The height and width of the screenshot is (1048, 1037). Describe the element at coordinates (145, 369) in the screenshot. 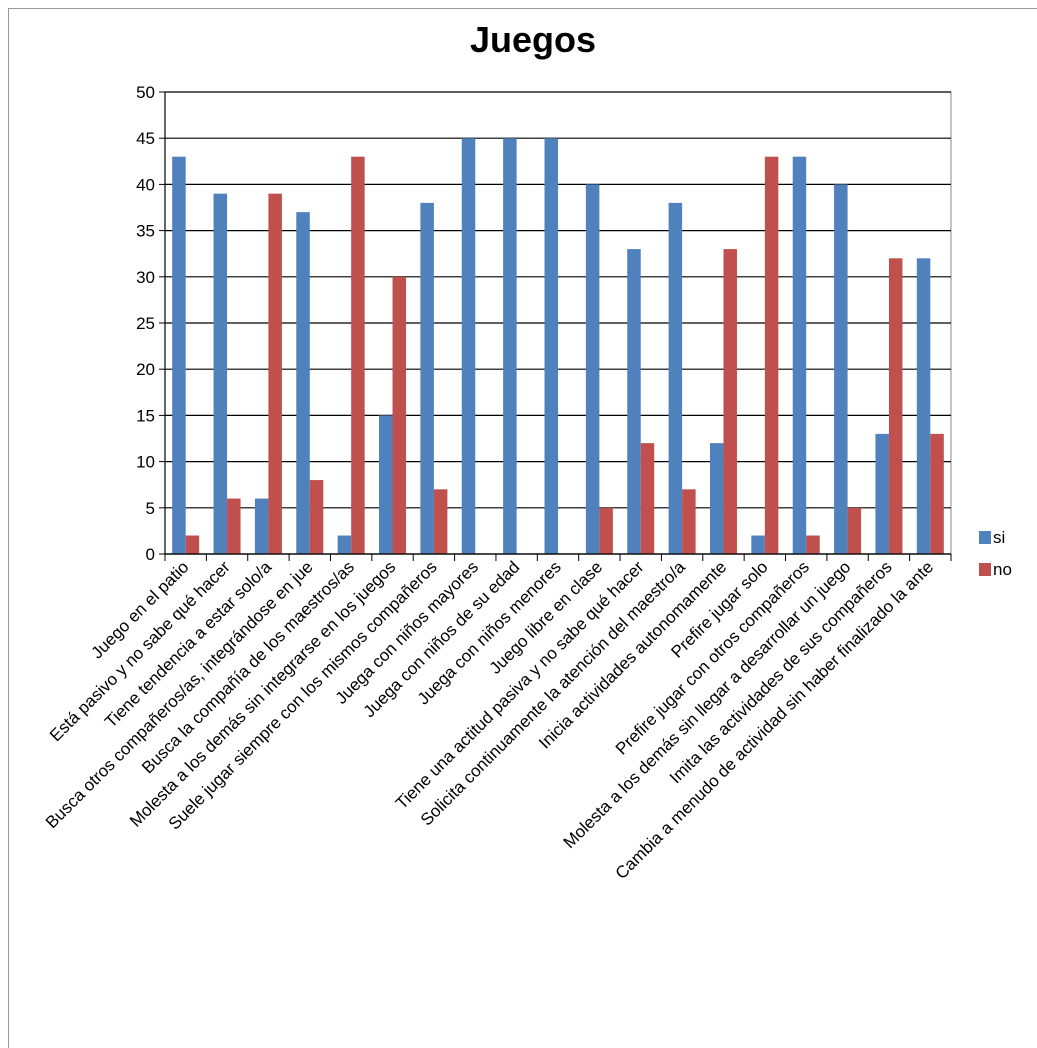

I see `y-tick-label: 20` at that location.